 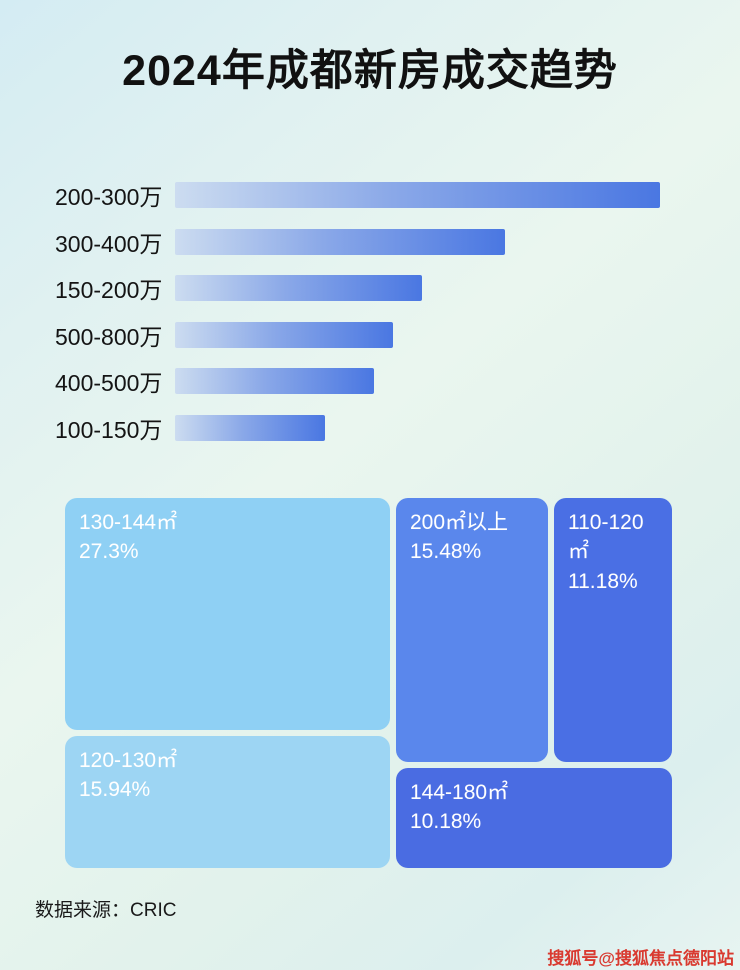 I want to click on treemap-block-label: 110-120㎡, so click(x=606, y=537).